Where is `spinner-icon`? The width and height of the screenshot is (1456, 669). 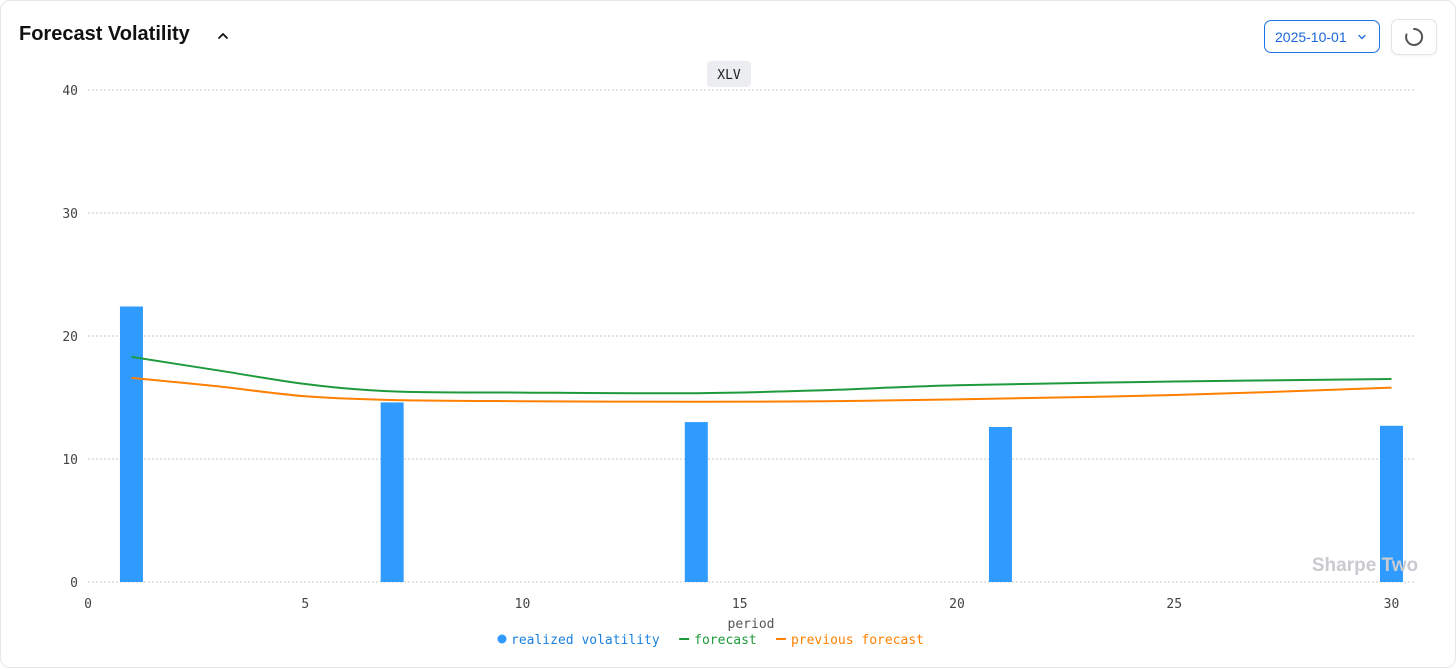
spinner-icon is located at coordinates (1414, 36).